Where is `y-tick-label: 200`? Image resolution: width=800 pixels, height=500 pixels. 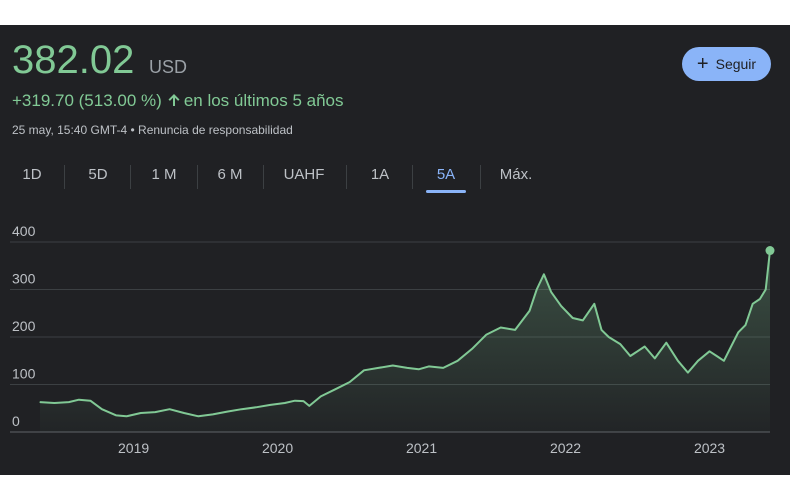 y-tick-label: 200 is located at coordinates (24, 326).